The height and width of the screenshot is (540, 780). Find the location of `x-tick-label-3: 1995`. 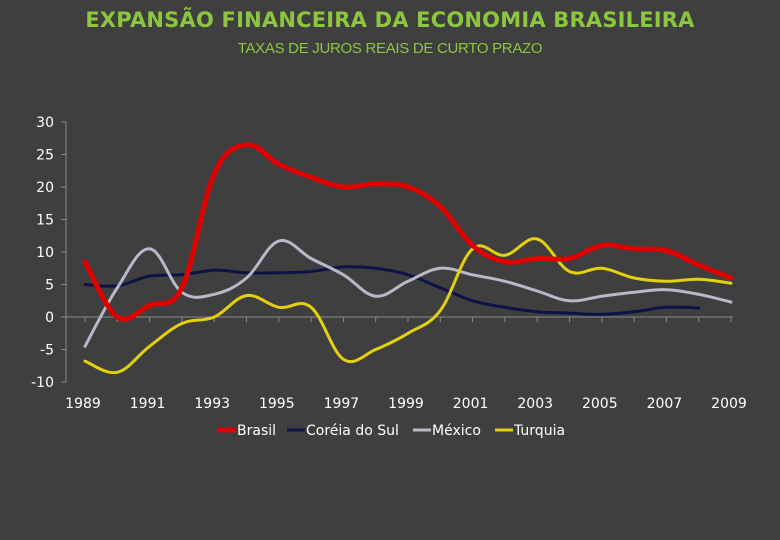

x-tick-label-3: 1995 is located at coordinates (277, 404).